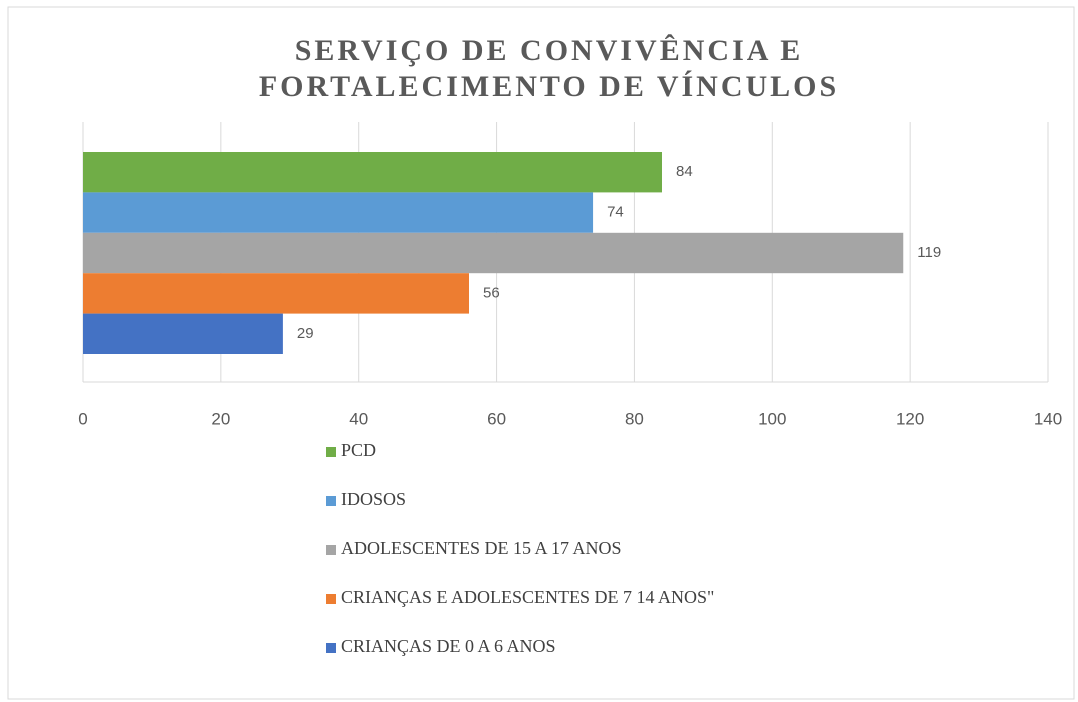  Describe the element at coordinates (929, 252) in the screenshot. I see `data-label: 119` at that location.